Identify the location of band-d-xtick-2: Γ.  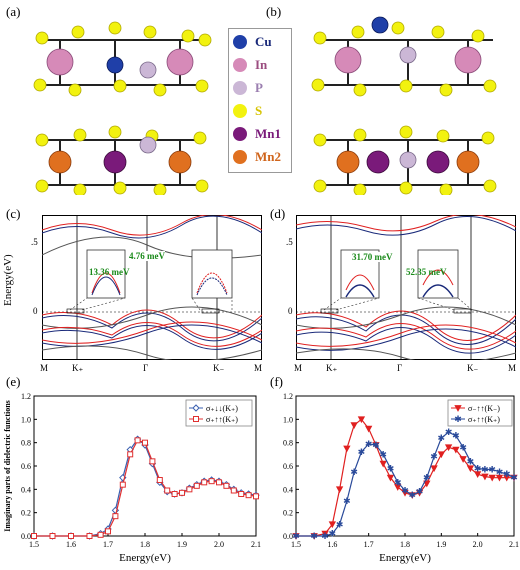
(400, 368).